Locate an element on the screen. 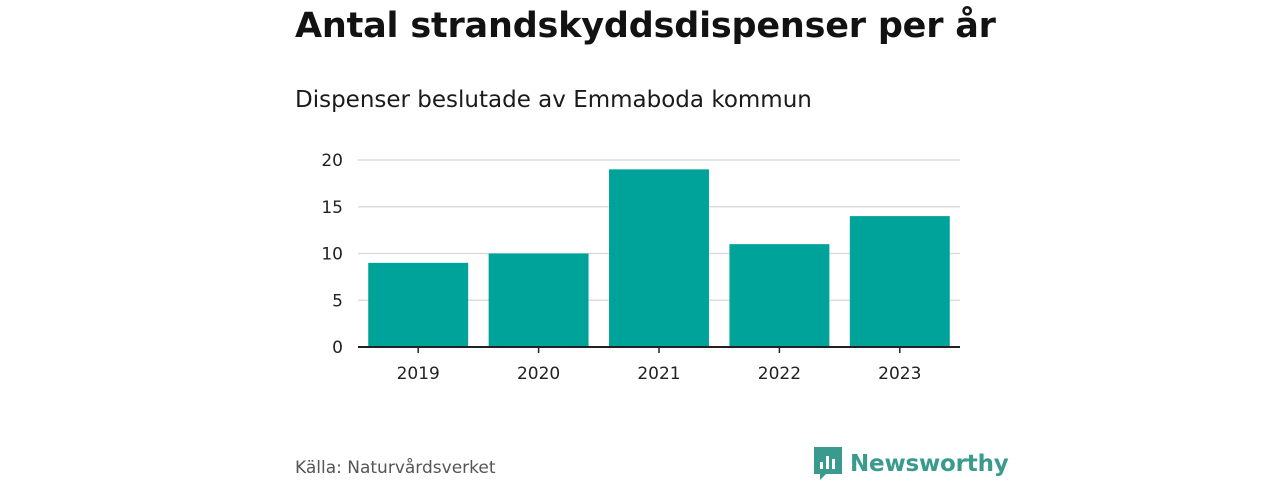 The image size is (1280, 481). bar-2021 is located at coordinates (659, 258).